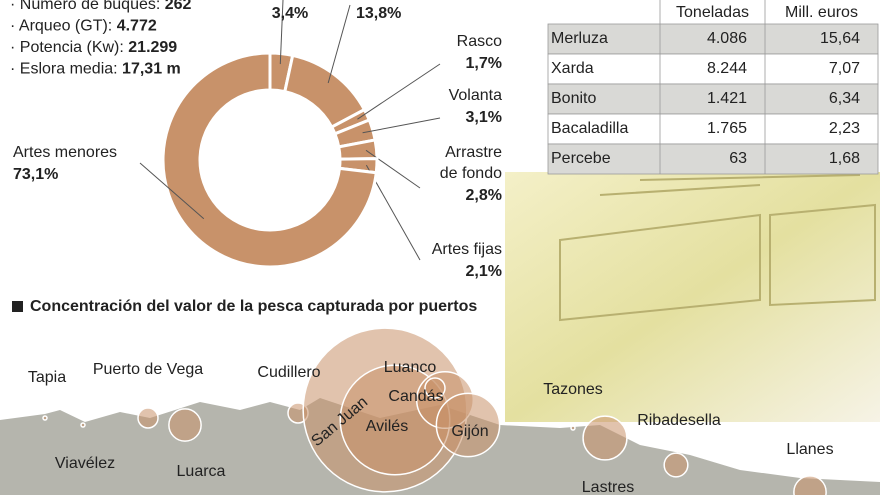 This screenshot has height=495, width=880. What do you see at coordinates (151, 69) in the screenshot?
I see `stat-value: 17,31 m` at bounding box center [151, 69].